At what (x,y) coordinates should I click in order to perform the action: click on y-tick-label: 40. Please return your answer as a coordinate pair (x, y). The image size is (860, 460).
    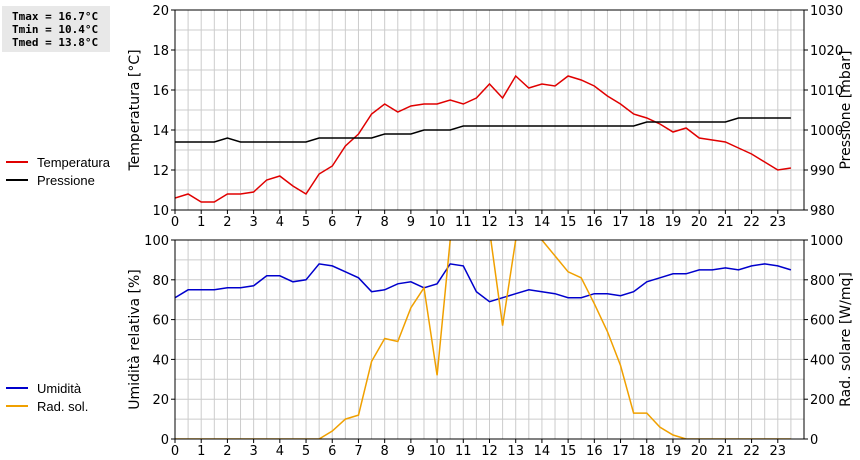
    Looking at the image, I should click on (160, 360).